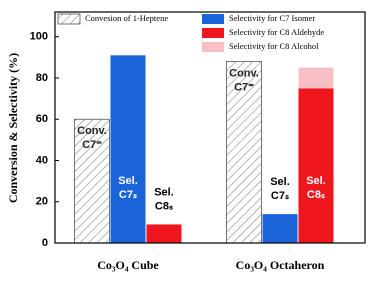  What do you see at coordinates (126, 18) in the screenshot?
I see `legend-label: Convesion of 1-Heptene` at bounding box center [126, 18].